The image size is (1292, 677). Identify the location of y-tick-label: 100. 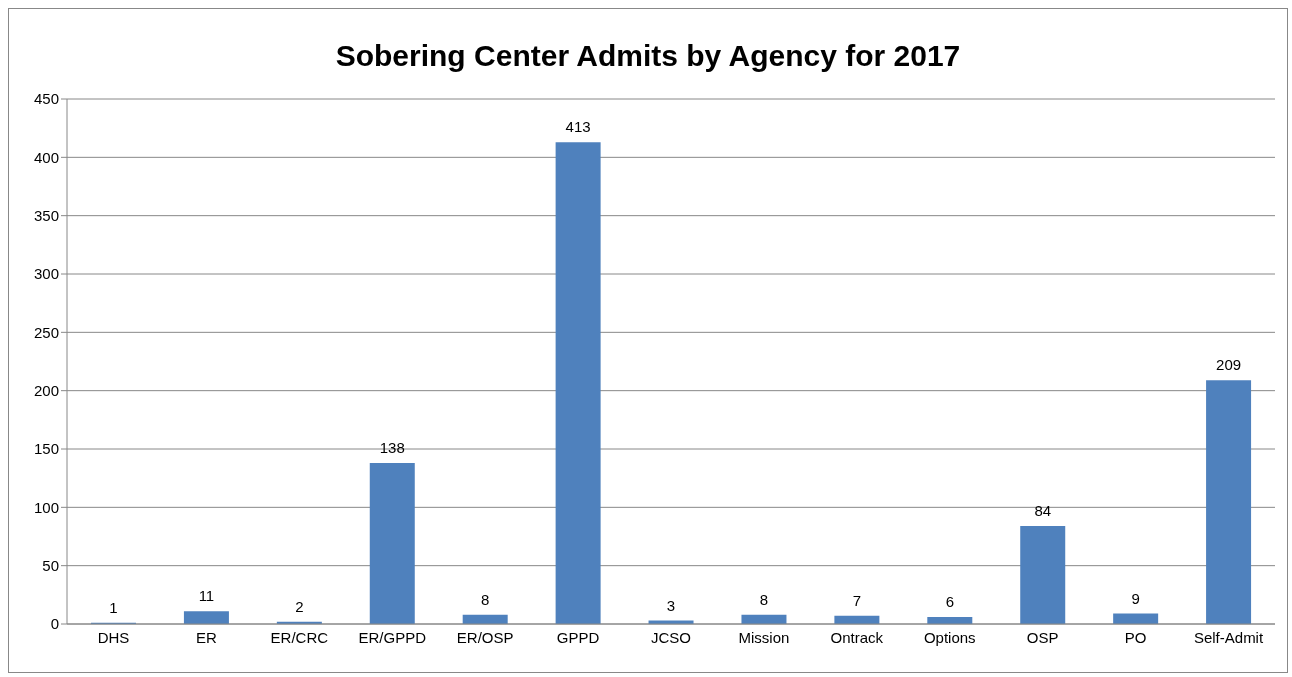
(46, 507).